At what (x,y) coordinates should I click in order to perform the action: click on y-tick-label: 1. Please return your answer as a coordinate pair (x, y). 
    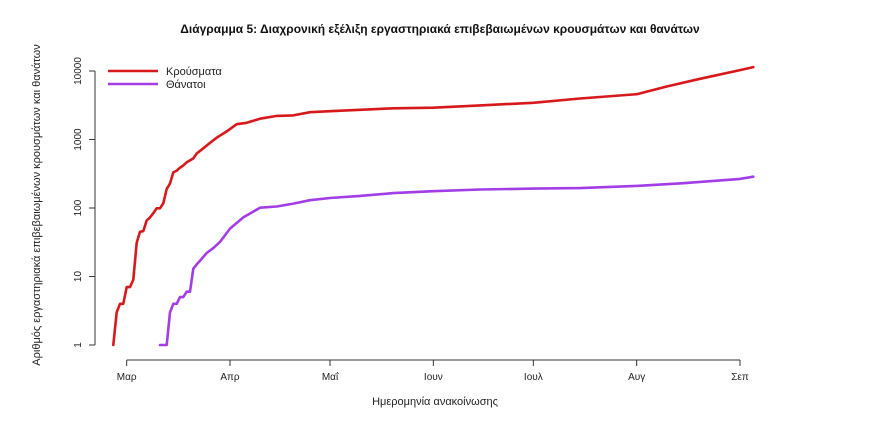
    Looking at the image, I should click on (78, 345).